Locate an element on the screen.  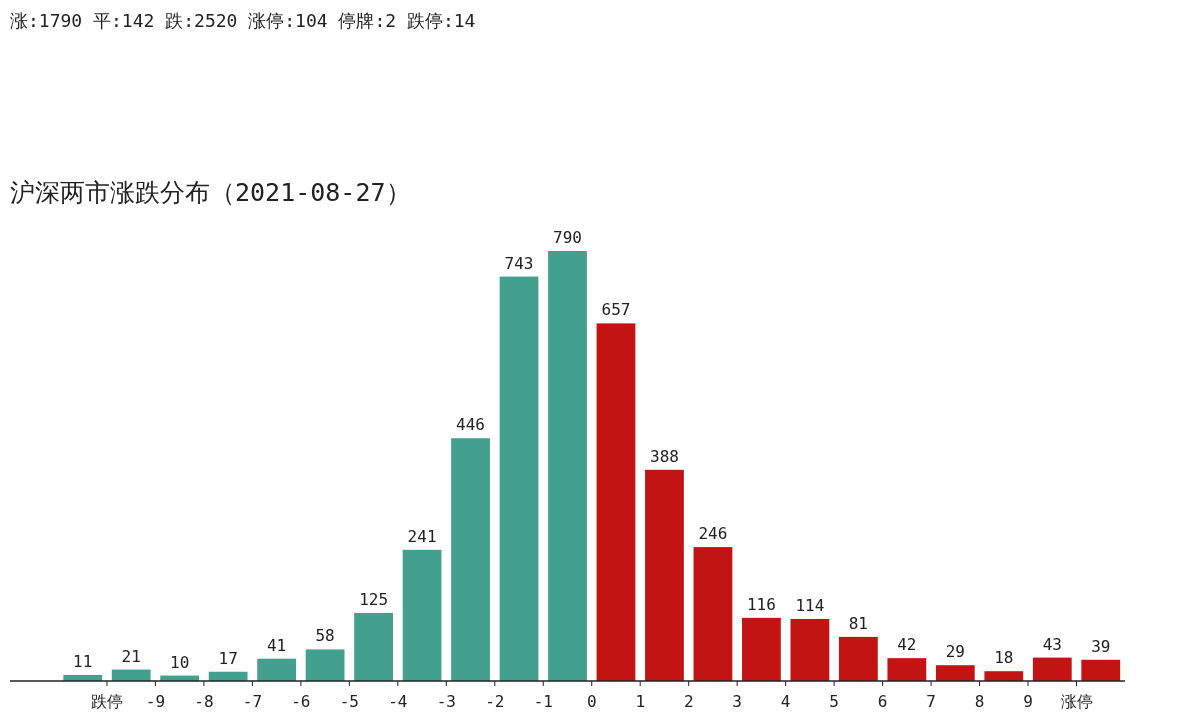
x-tick-label: -9 is located at coordinates (155, 701).